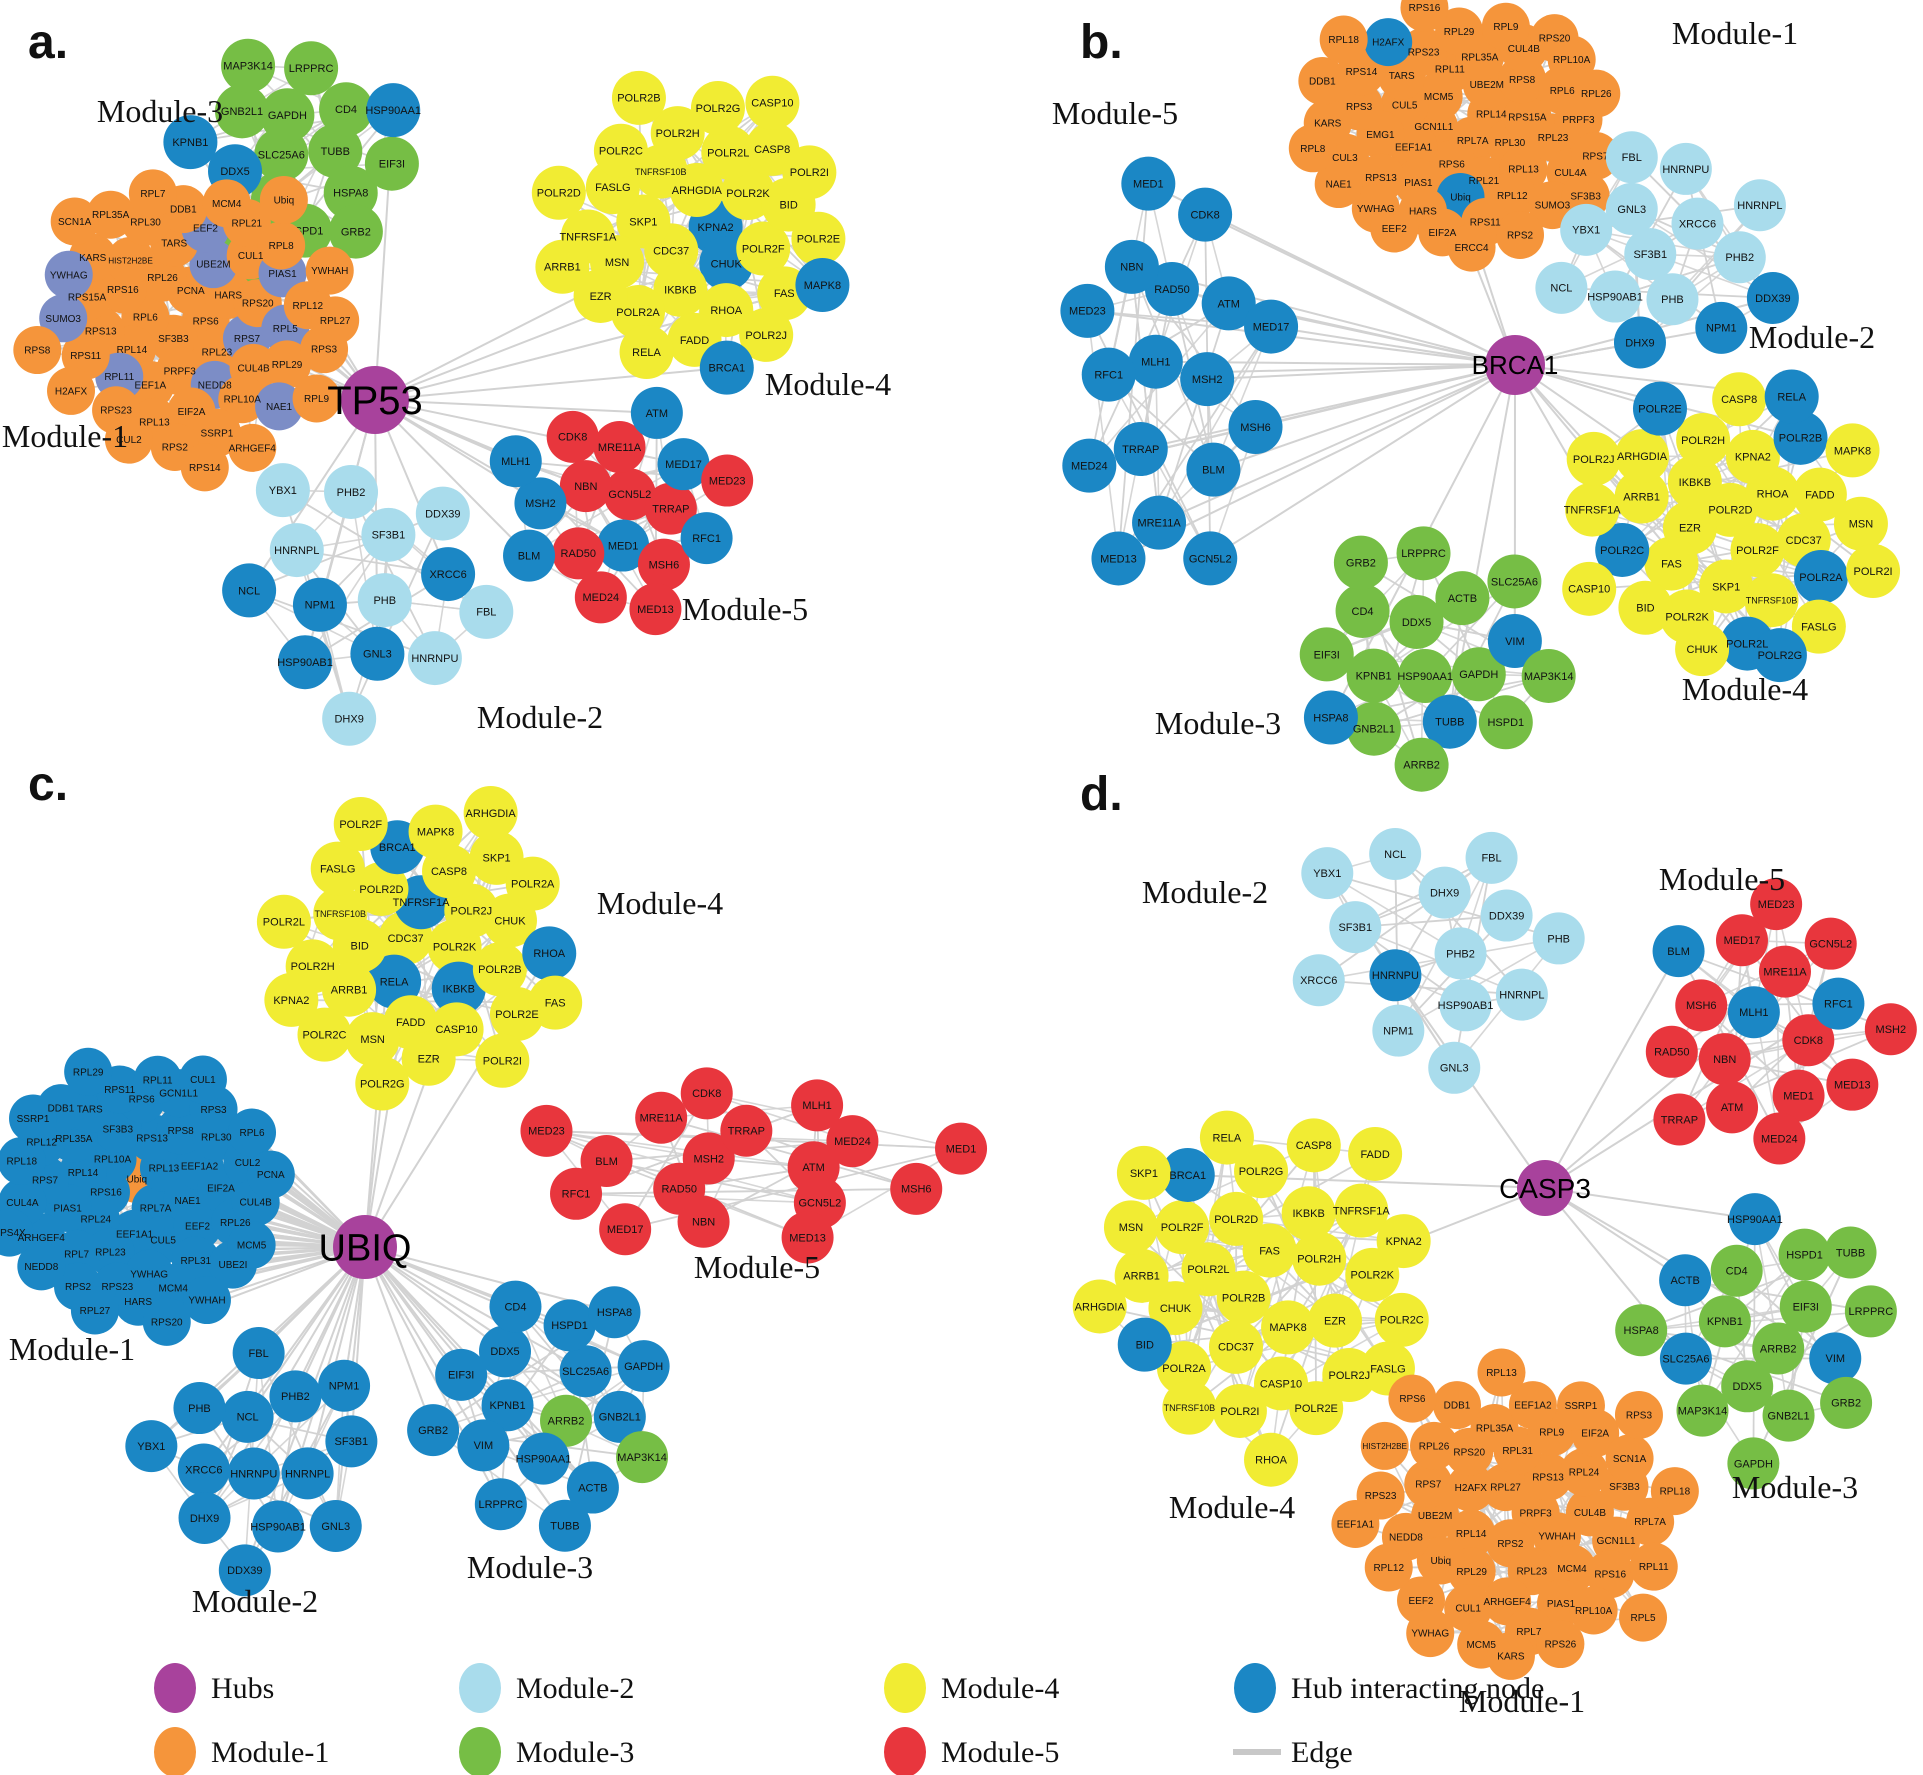 This screenshot has width=1923, height=1775. Describe the element at coordinates (1403, 1241) in the screenshot. I see `node-d-KPNA2` at that location.